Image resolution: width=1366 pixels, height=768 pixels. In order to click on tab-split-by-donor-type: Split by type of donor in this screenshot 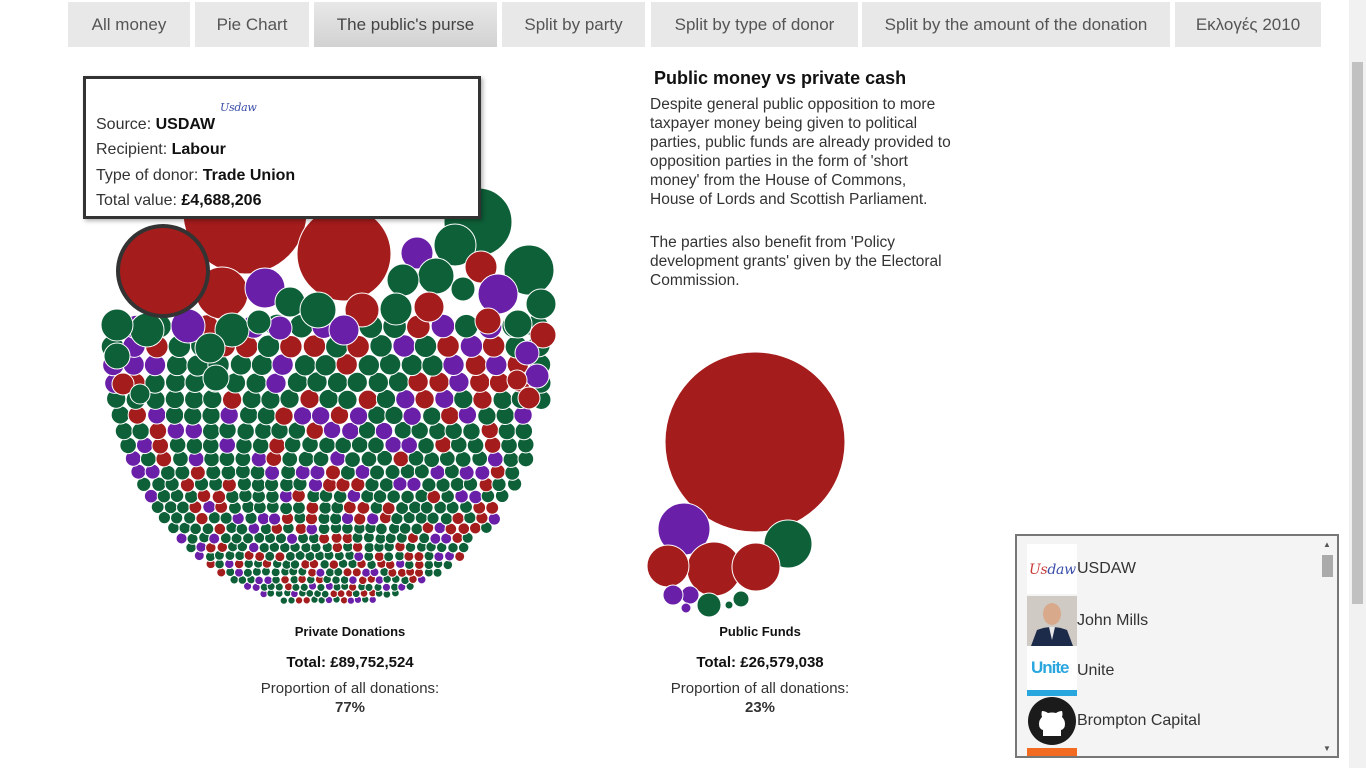, I will do `click(754, 24)`.